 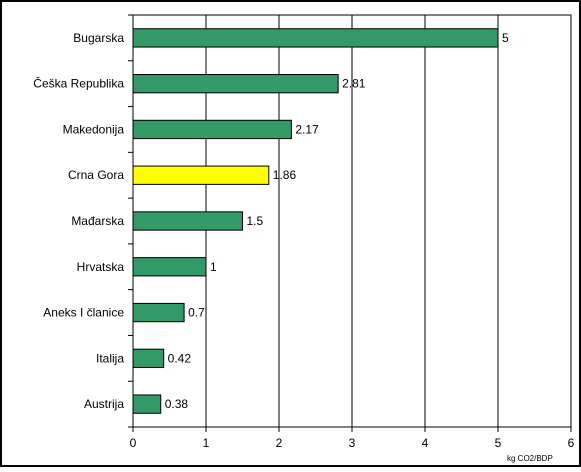 I want to click on x-tick-label: 3, so click(x=352, y=443).